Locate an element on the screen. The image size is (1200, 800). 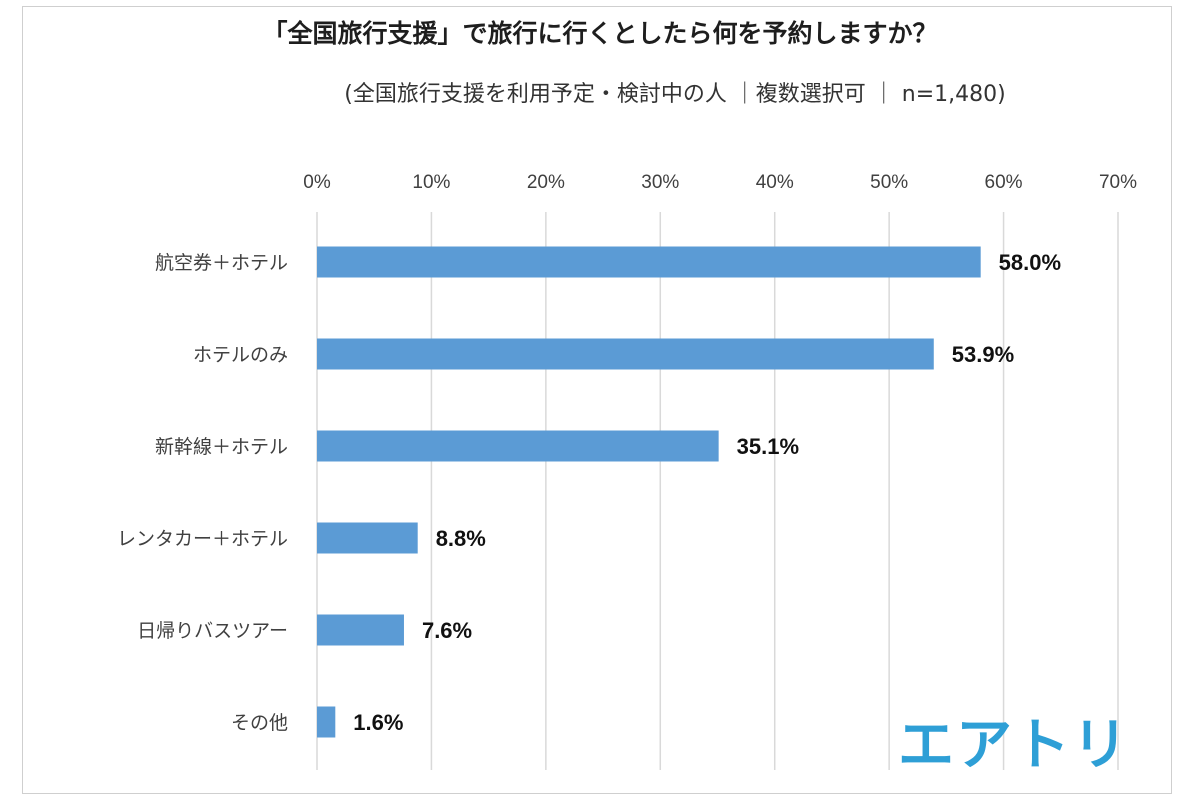
category-label: ホテルのみ is located at coordinates (240, 355).